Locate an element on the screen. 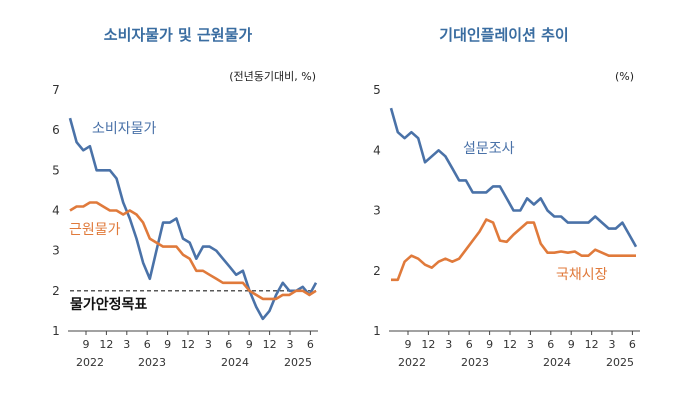 Image resolution: width=680 pixels, height=413 pixels. left-chart-title: 소비자물가 및 근원물가 is located at coordinates (178, 35).